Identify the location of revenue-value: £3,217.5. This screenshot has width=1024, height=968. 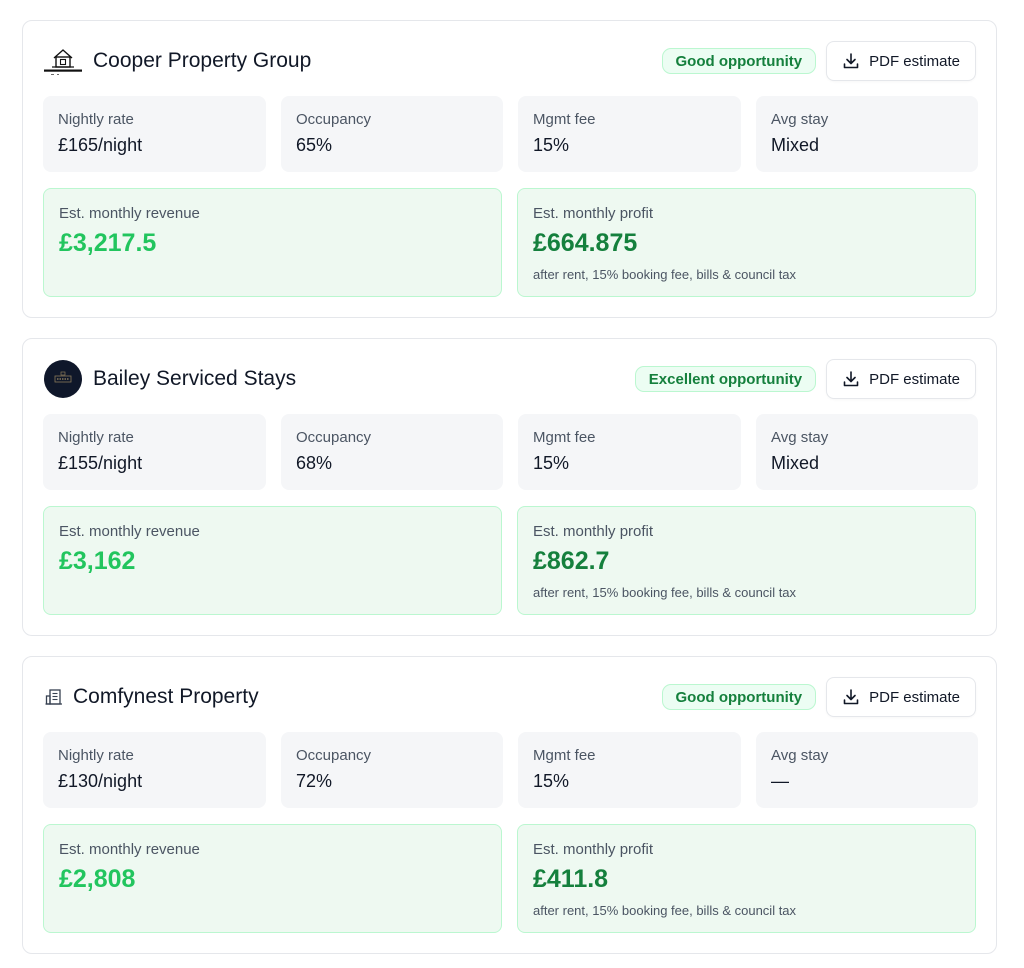
(108, 243).